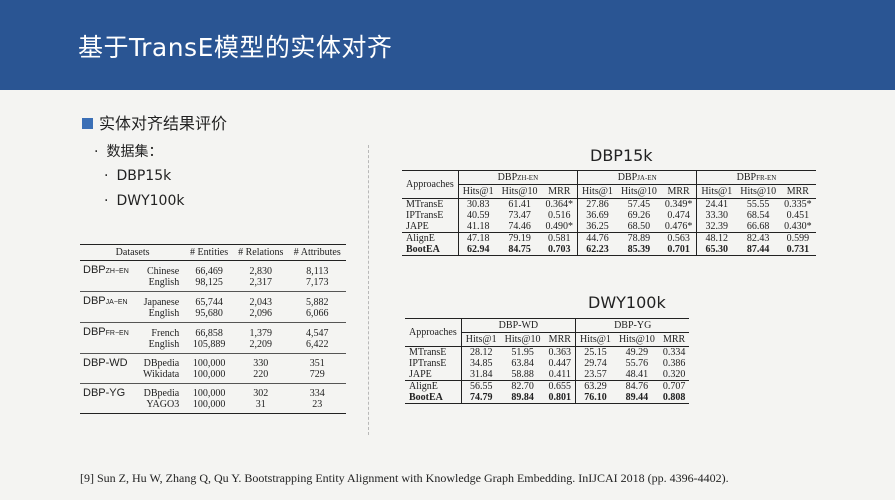 The image size is (895, 500). Describe the element at coordinates (678, 238) in the screenshot. I see `metric-value: 0.563` at that location.